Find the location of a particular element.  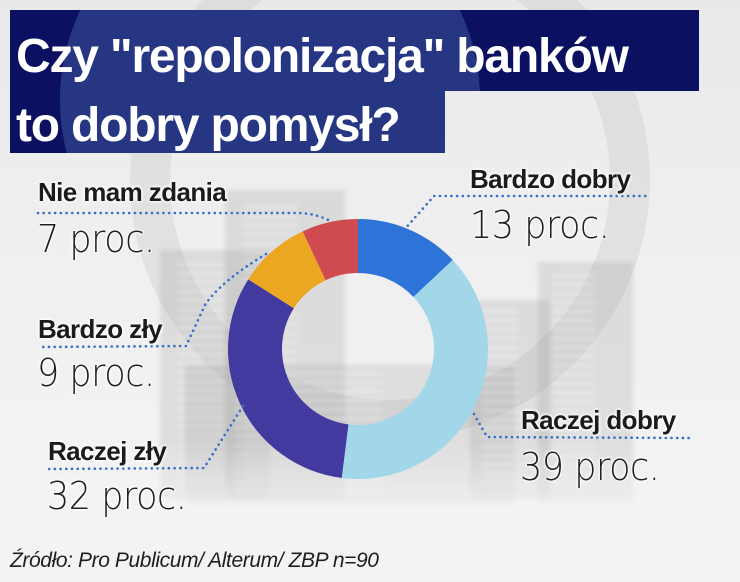

leader-line-raczej-zly is located at coordinates (145, 437).